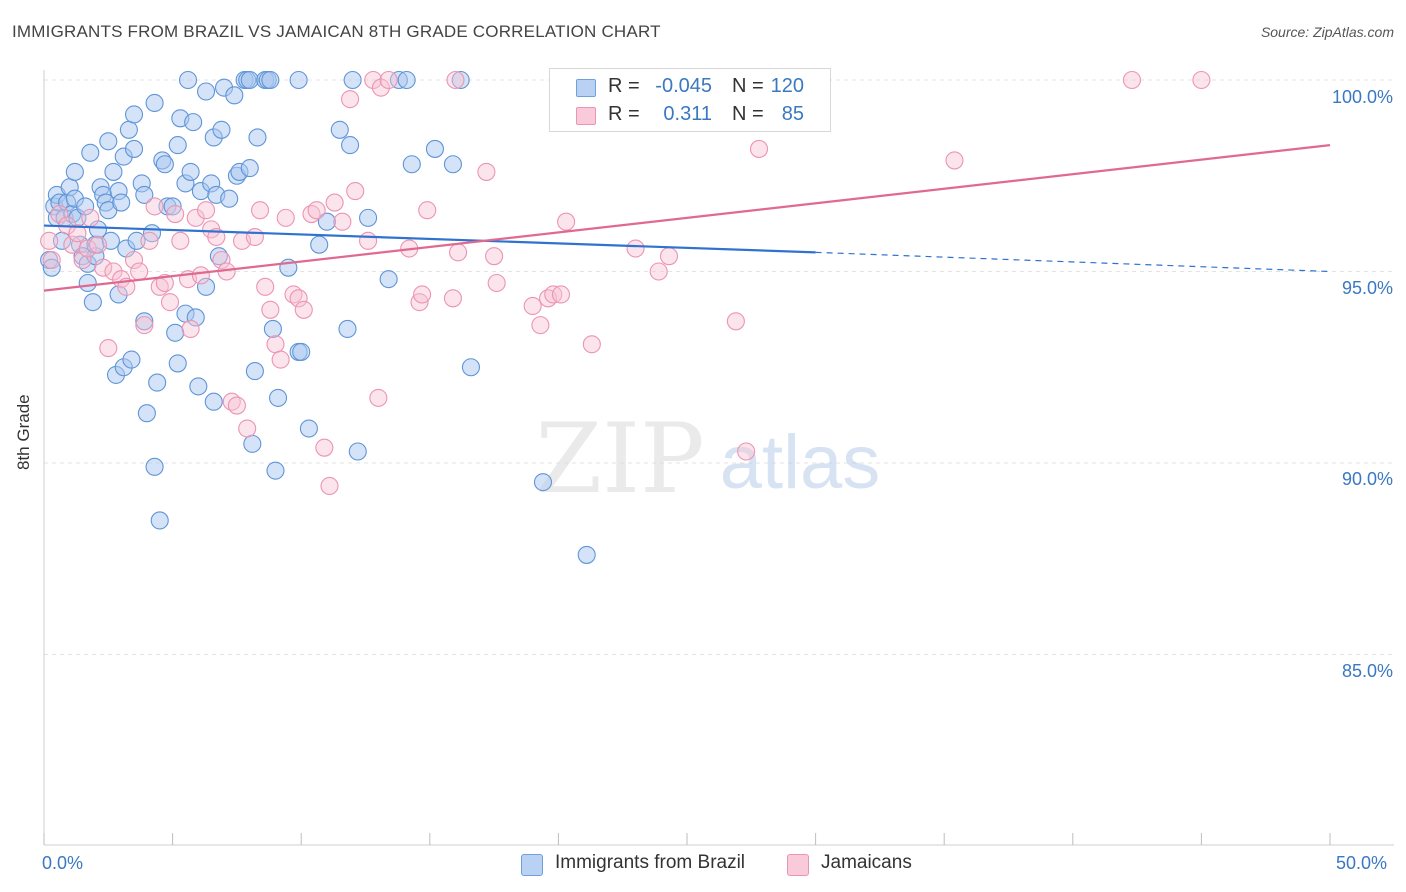 This screenshot has height=892, width=1406. I want to click on legend-swatch-blue, so click(532, 865).